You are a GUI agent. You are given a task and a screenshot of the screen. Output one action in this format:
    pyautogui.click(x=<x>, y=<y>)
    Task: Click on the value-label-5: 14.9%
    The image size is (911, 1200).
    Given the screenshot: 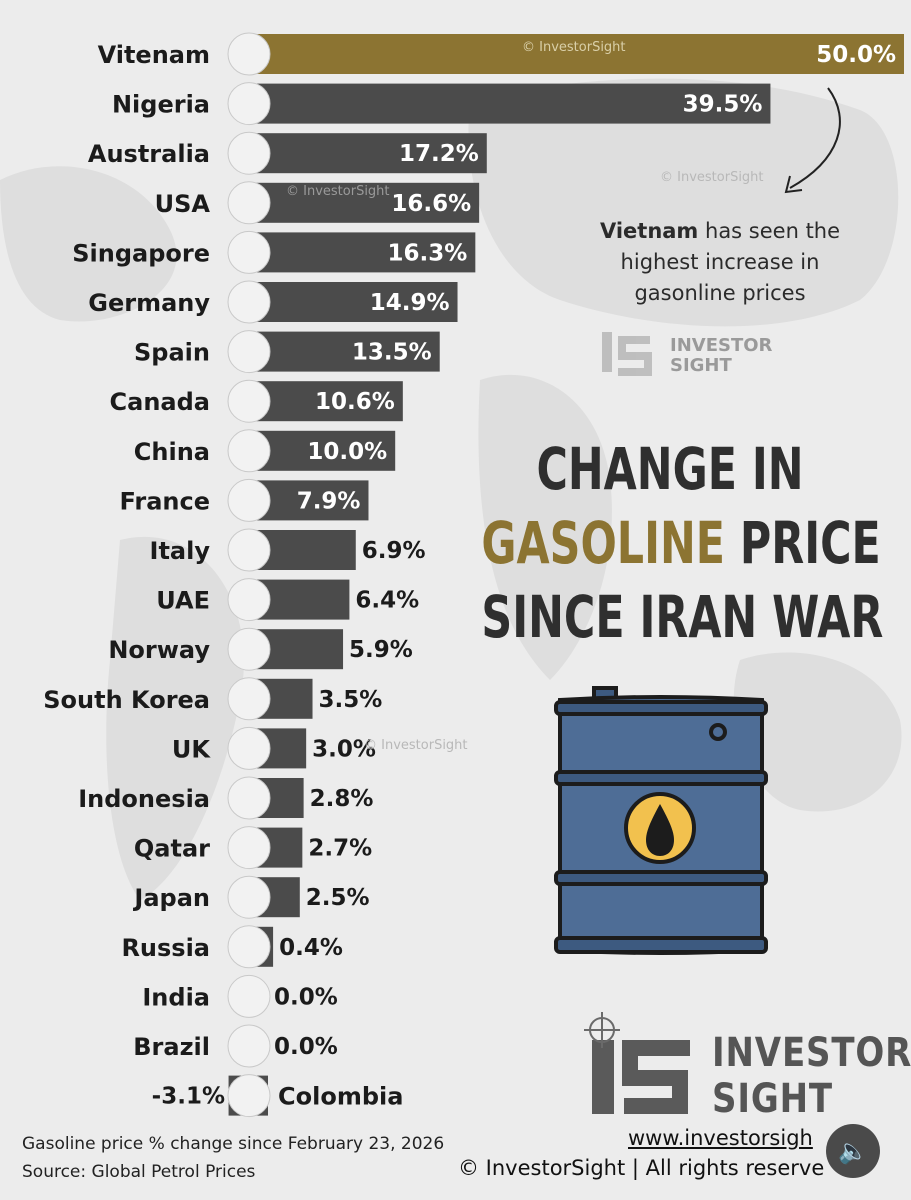 What is the action you would take?
    pyautogui.click(x=410, y=303)
    